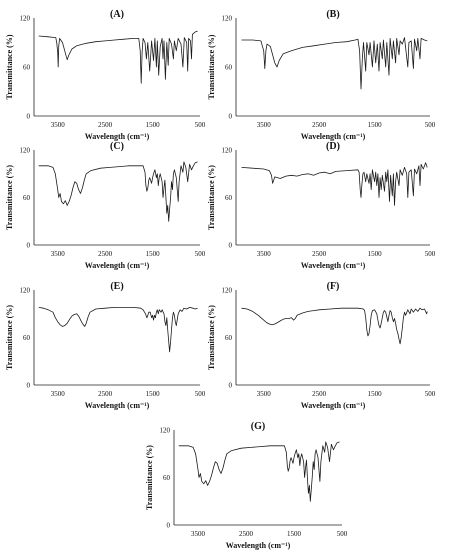 Image resolution: width=450 pixels, height=555 pixels. Describe the element at coordinates (116, 286) in the screenshot. I see `panel-label: (E)` at that location.